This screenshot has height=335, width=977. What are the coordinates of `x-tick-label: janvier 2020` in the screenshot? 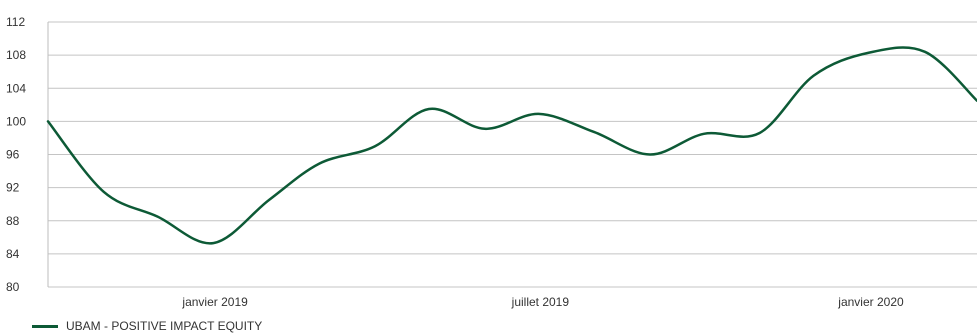 It's located at (870, 302).